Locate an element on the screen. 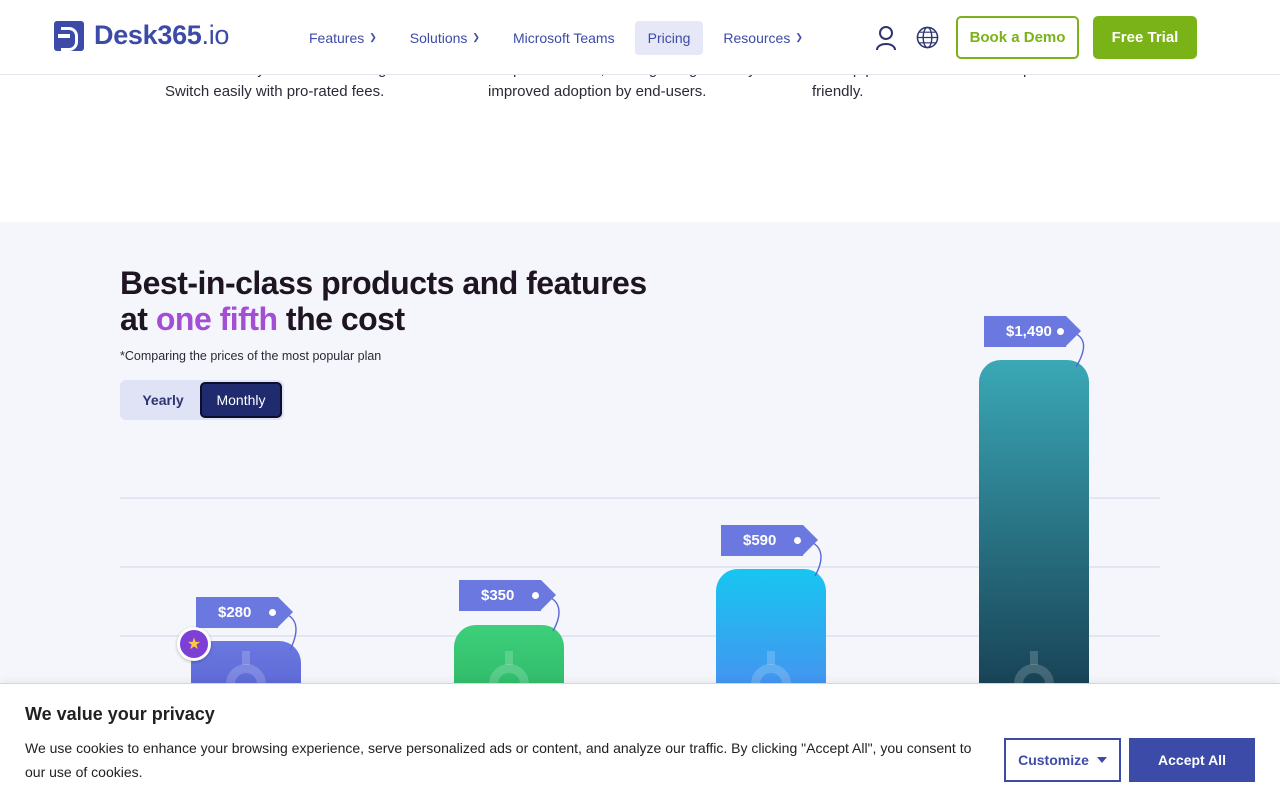 Image resolution: width=1280 pixels, height=800 pixels. book-demo-button: Book a Demo is located at coordinates (1017, 37).